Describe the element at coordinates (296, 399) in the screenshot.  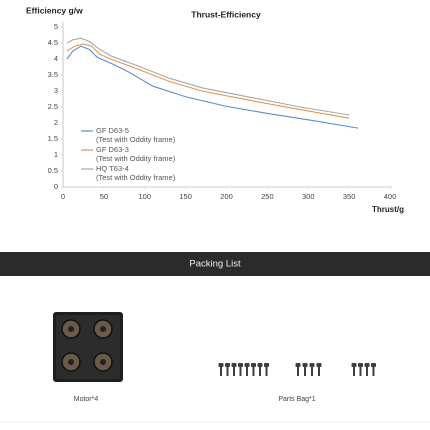
I see `item-label: Parts Bag*1` at that location.